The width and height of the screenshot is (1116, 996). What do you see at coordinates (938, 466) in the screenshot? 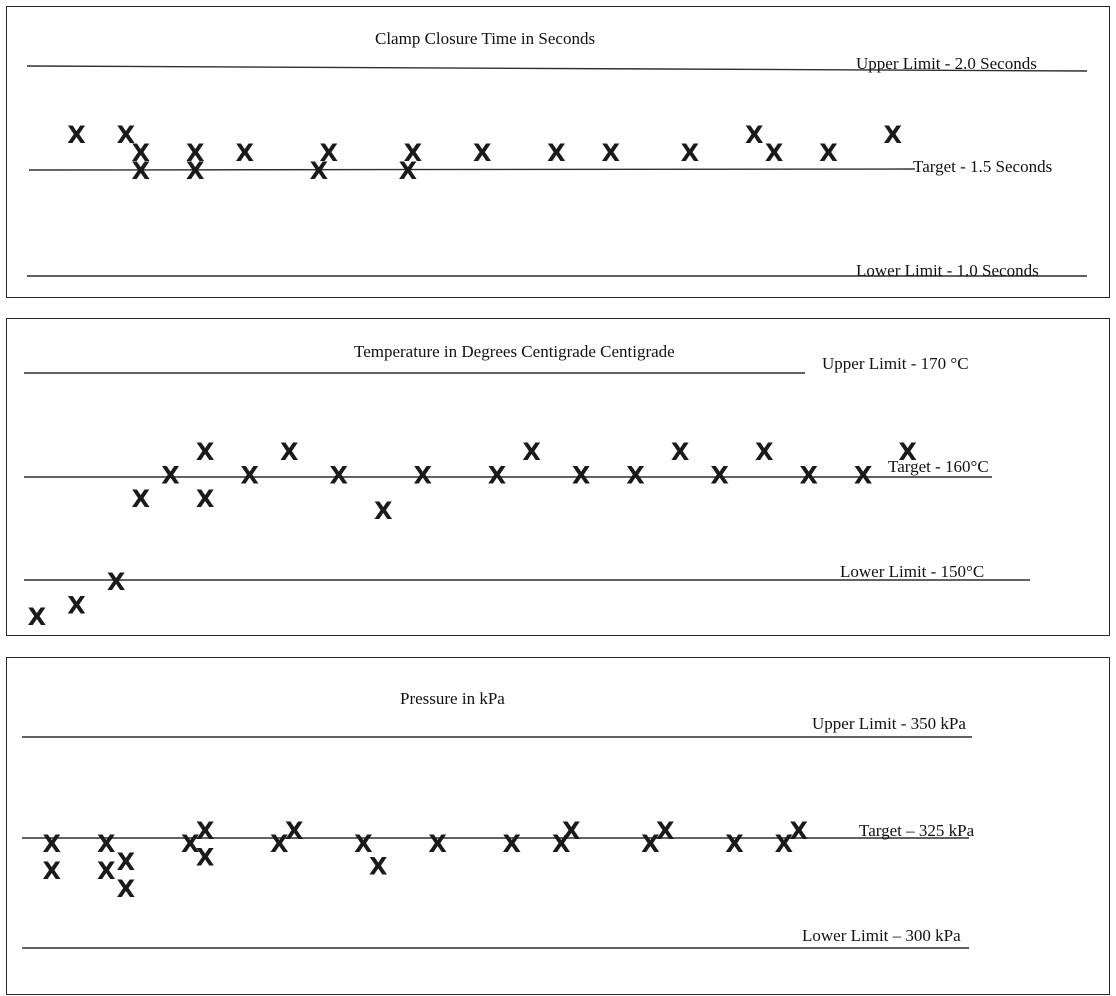
I see `target-label: Target - 160°C` at bounding box center [938, 466].